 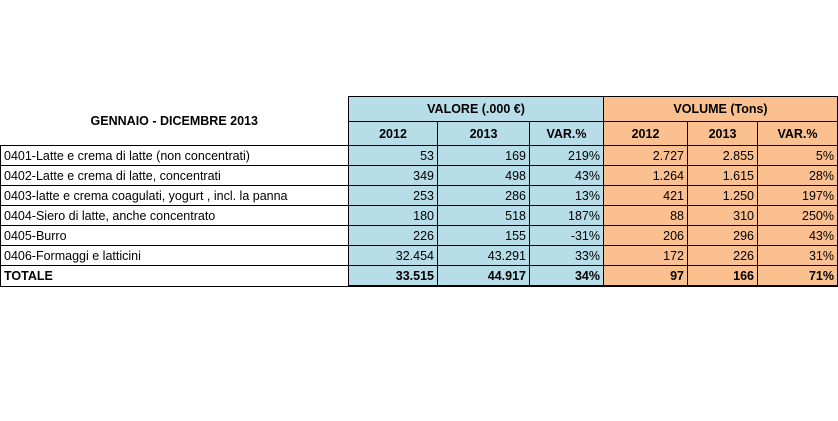 I want to click on col-header-volume-var: VAR.%, so click(x=797, y=133).